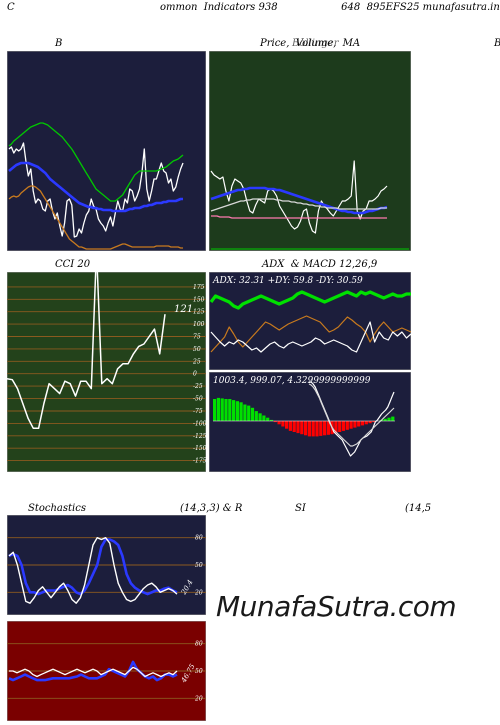  I want to click on header-left: C, so click(11, 7).